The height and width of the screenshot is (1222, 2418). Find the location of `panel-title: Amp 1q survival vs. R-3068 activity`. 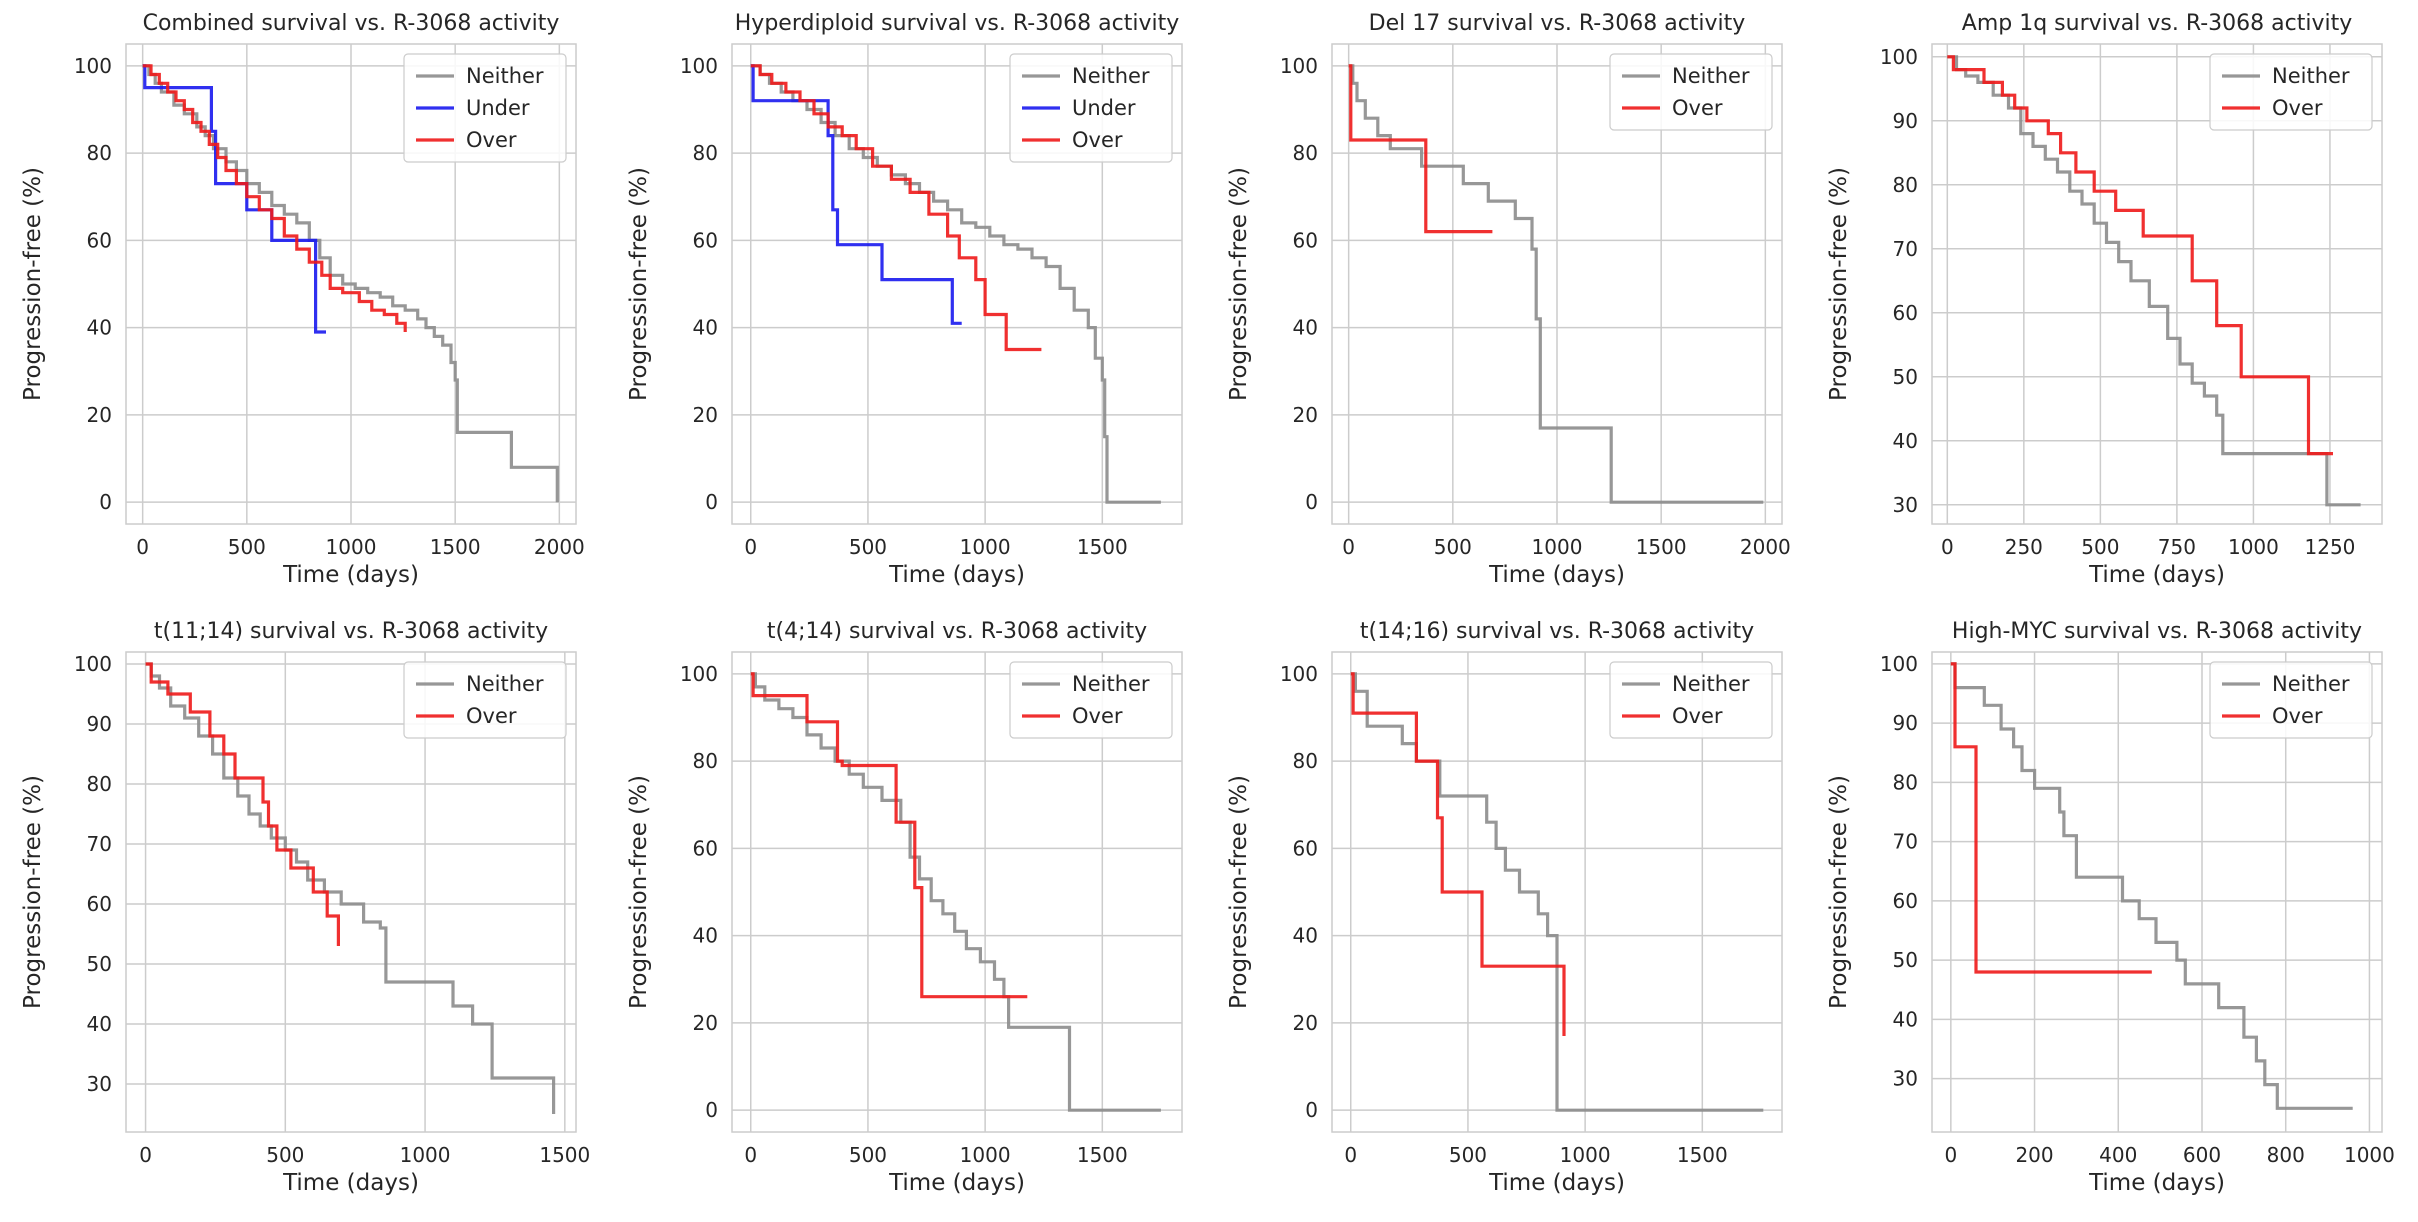

panel-title: Amp 1q survival vs. R-3068 activity is located at coordinates (2157, 23).